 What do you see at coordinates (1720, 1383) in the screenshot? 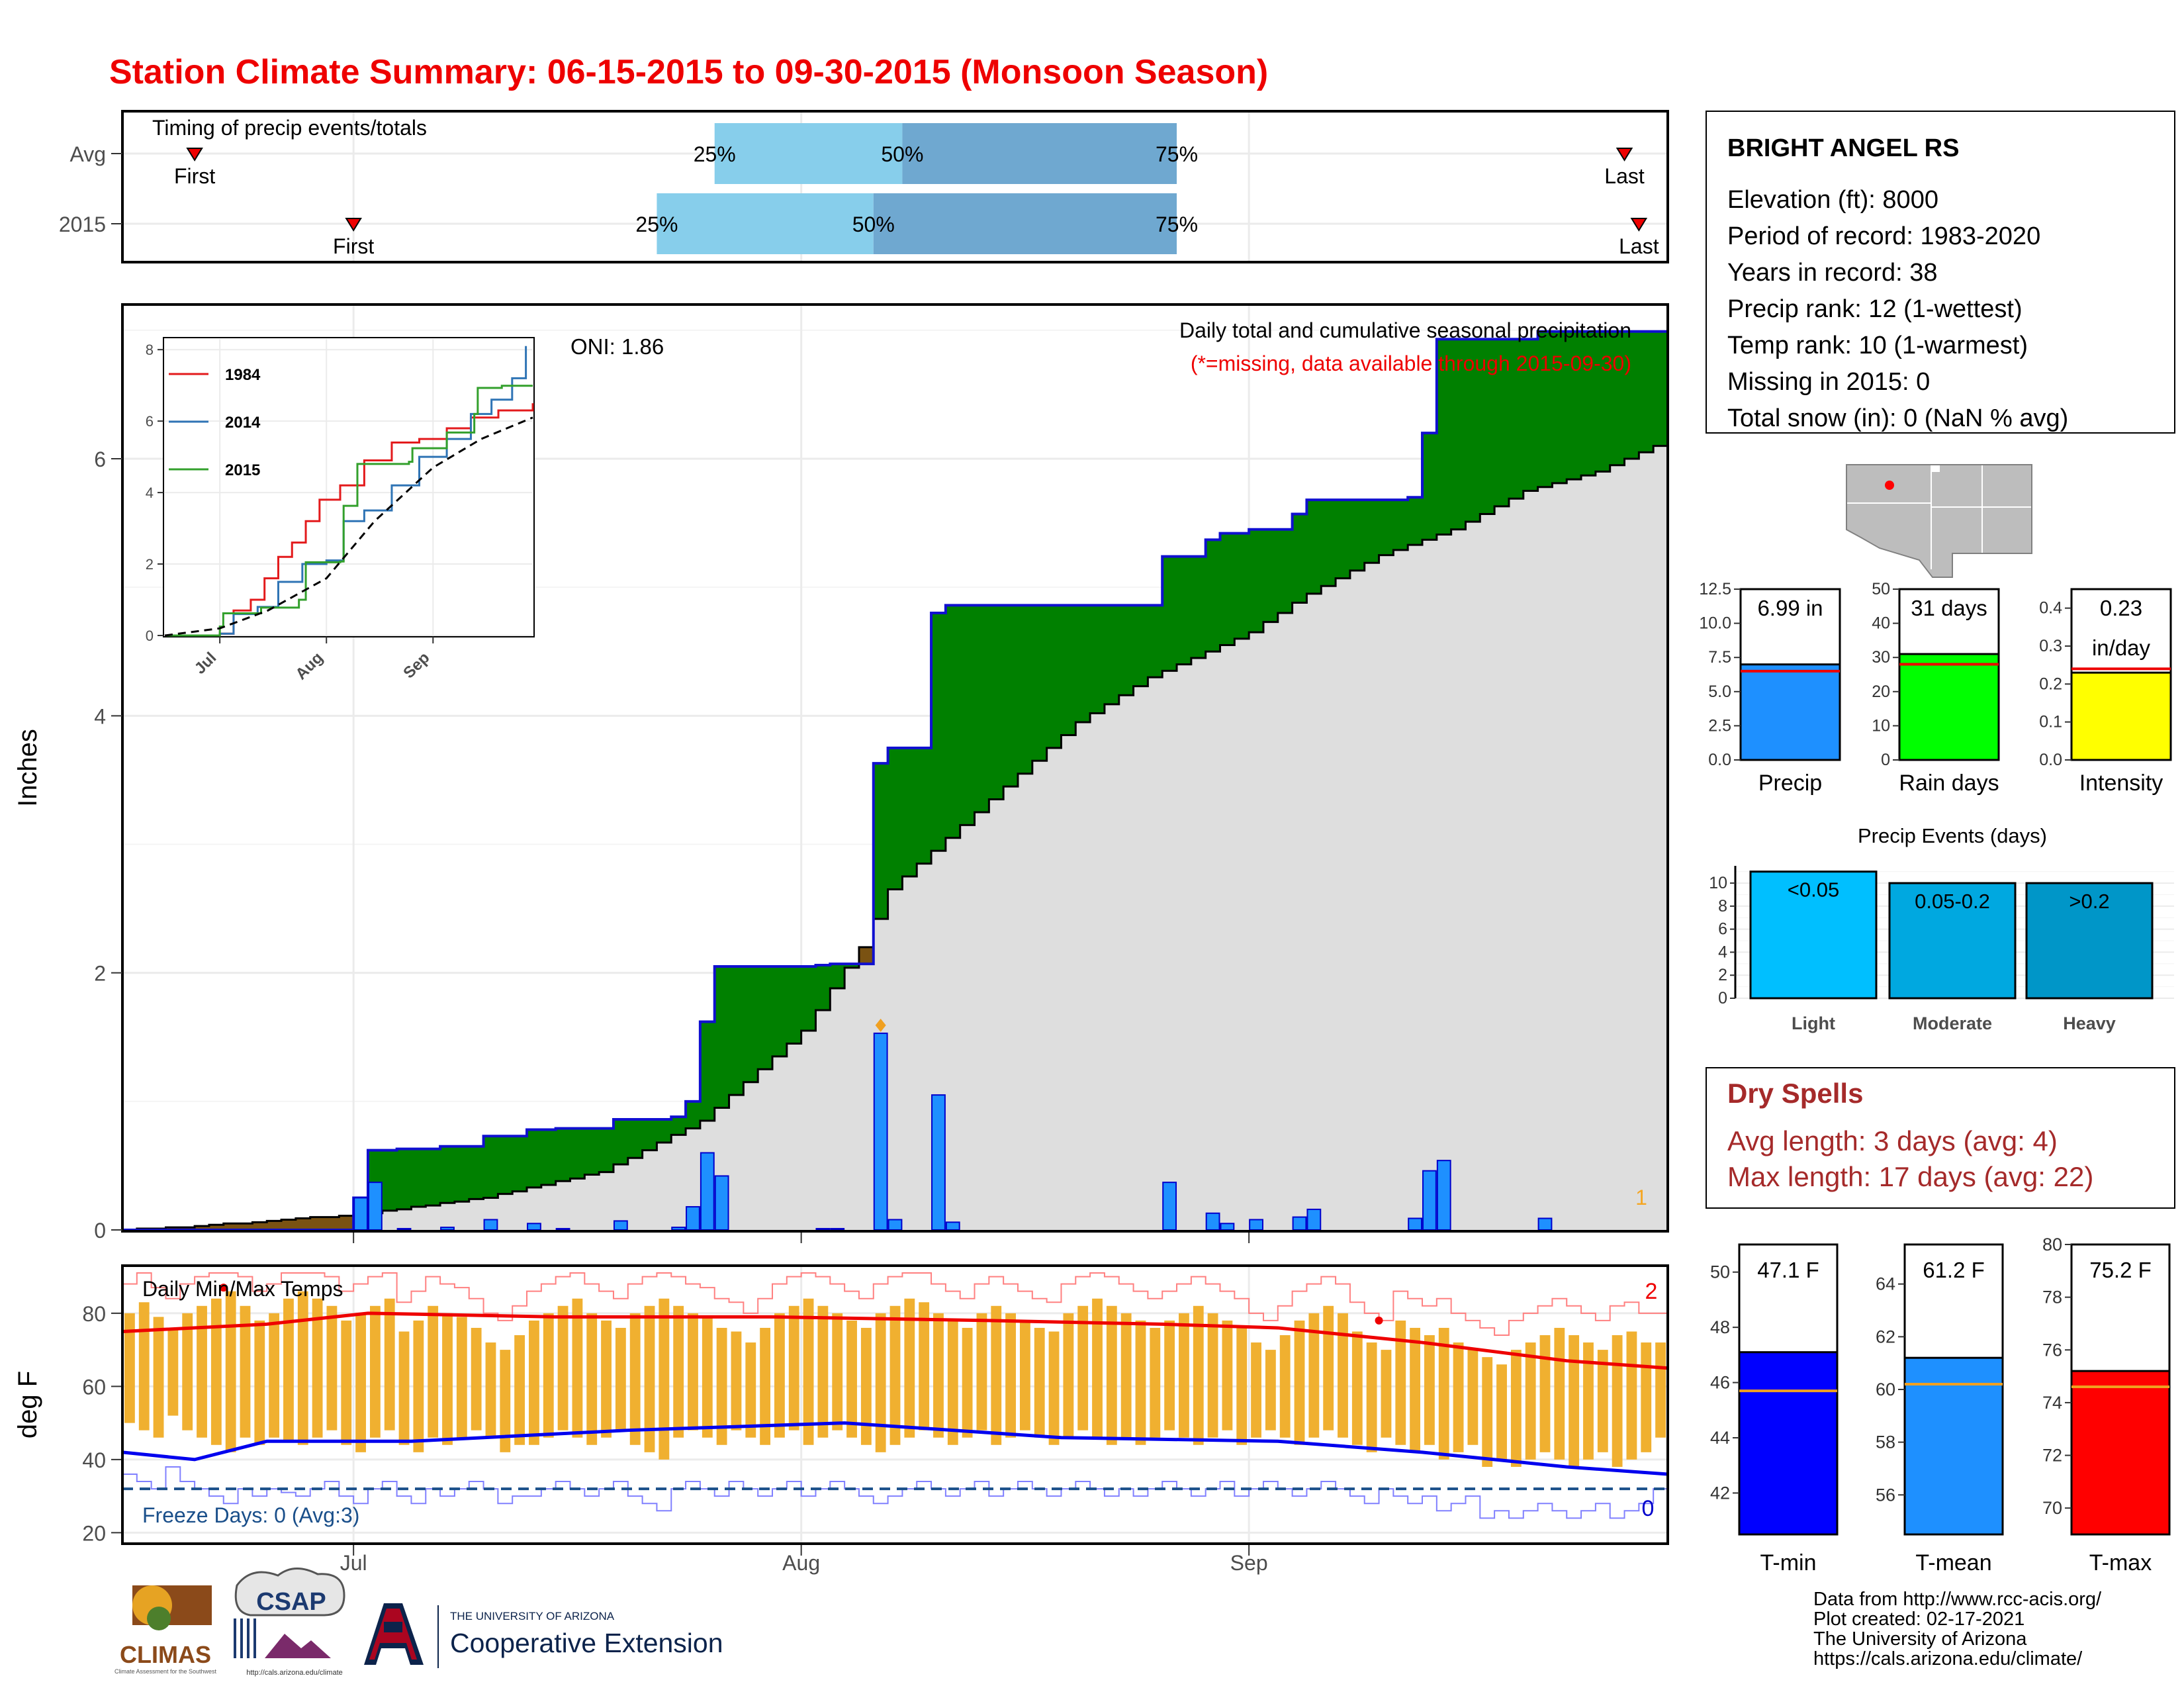
I see `temp-bar-y-tick-label: 46` at bounding box center [1720, 1383].